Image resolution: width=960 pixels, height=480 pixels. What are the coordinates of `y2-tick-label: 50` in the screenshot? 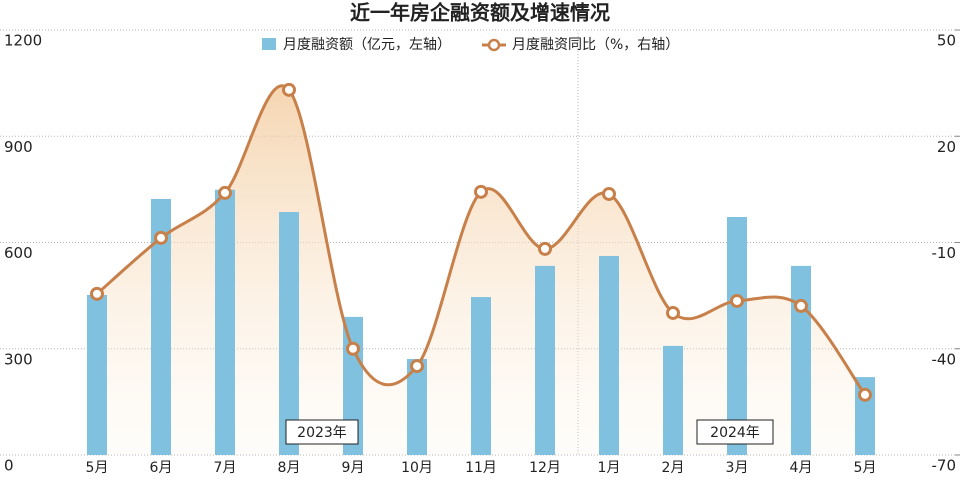 It's located at (946, 41).